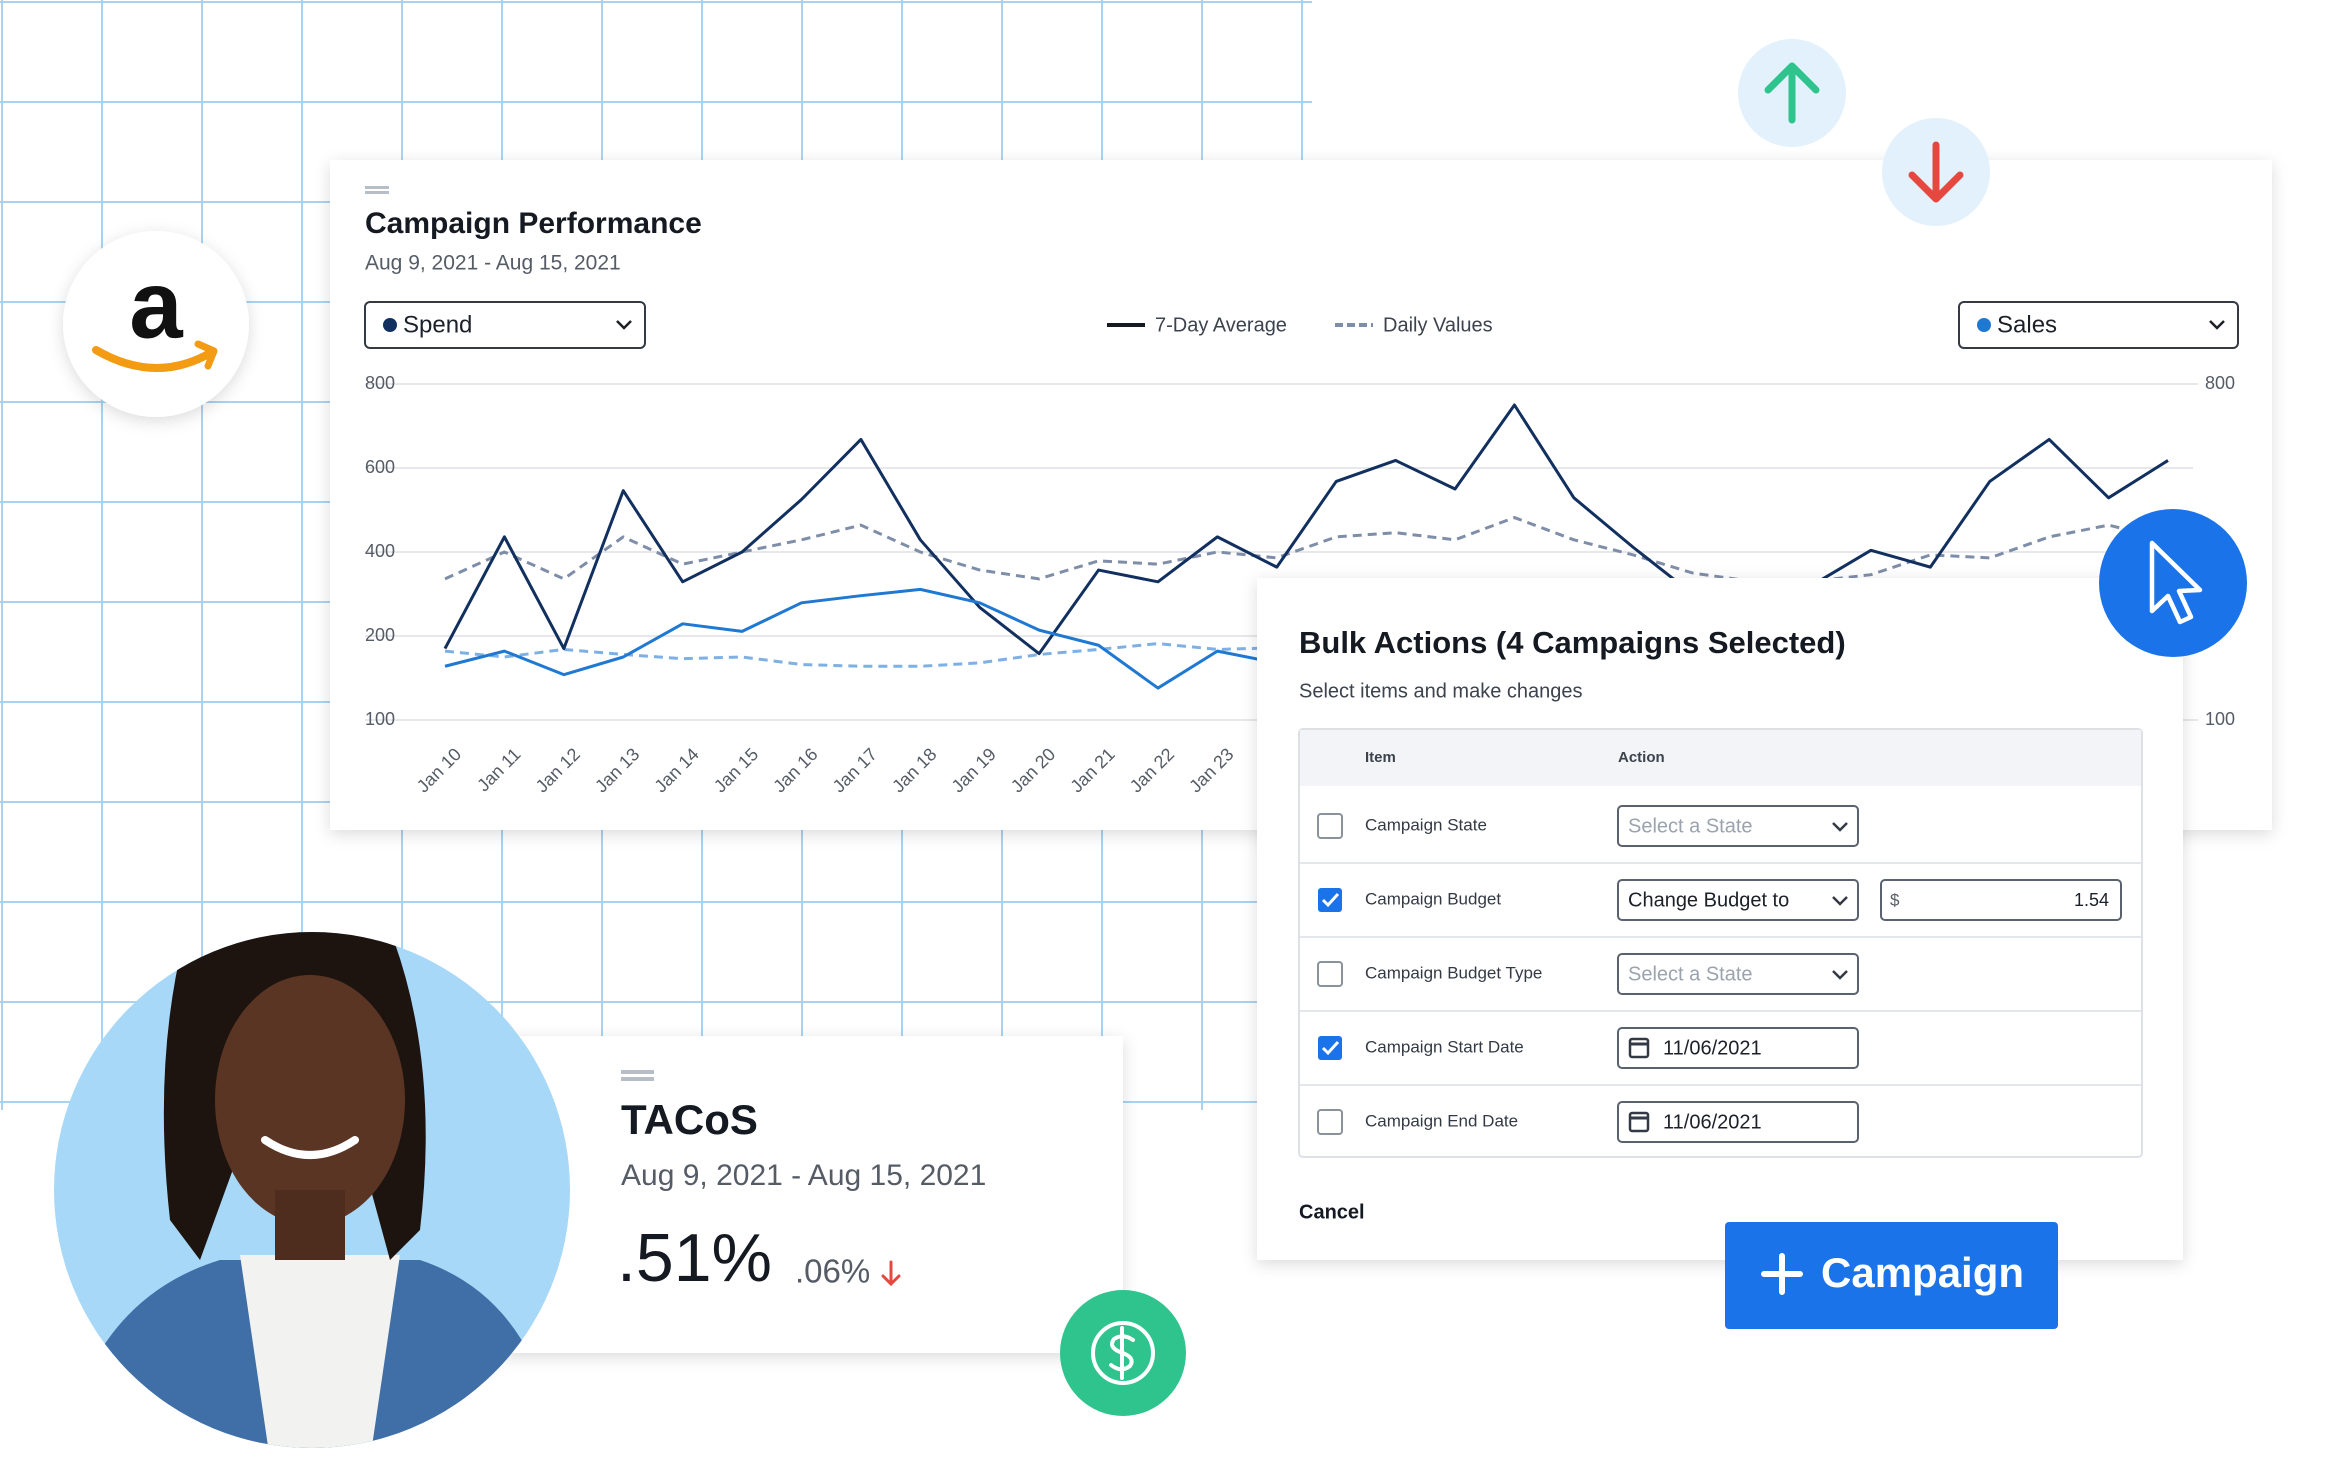 The image size is (2326, 1459). What do you see at coordinates (1708, 900) in the screenshot?
I see `action-value: Change Budget to` at bounding box center [1708, 900].